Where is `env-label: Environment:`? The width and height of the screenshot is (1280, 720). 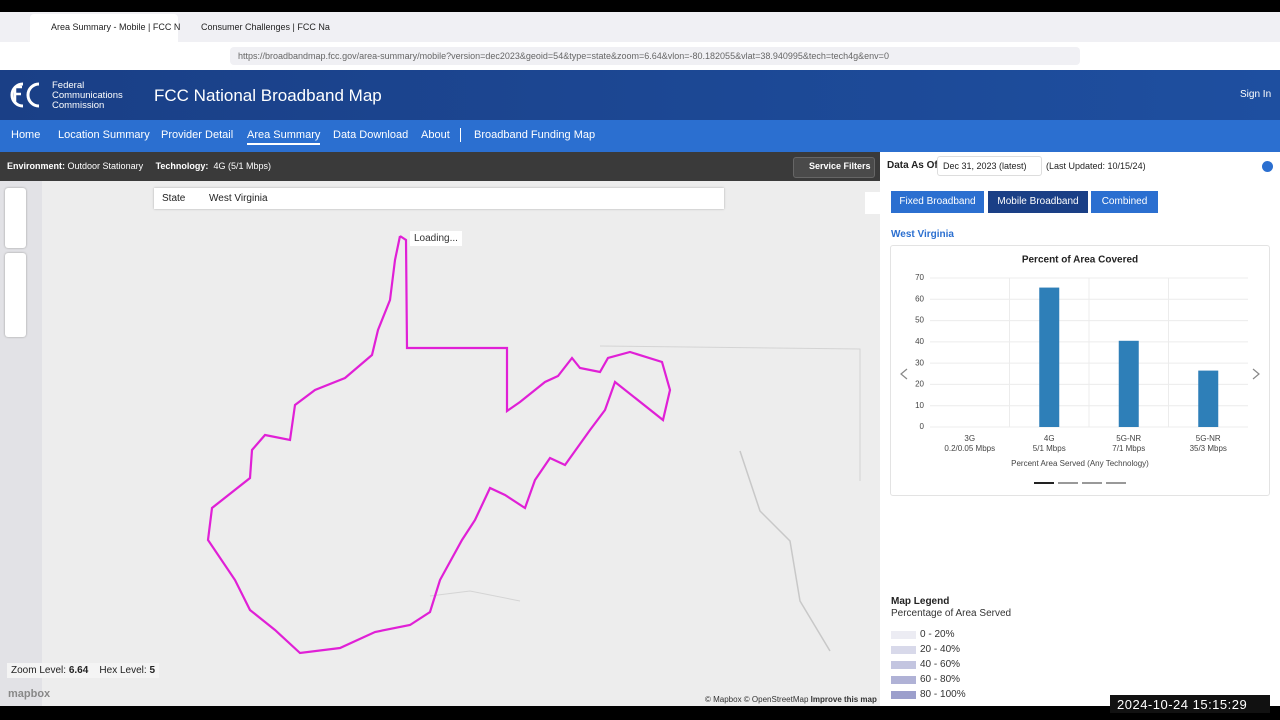
env-label: Environment: is located at coordinates (36, 166).